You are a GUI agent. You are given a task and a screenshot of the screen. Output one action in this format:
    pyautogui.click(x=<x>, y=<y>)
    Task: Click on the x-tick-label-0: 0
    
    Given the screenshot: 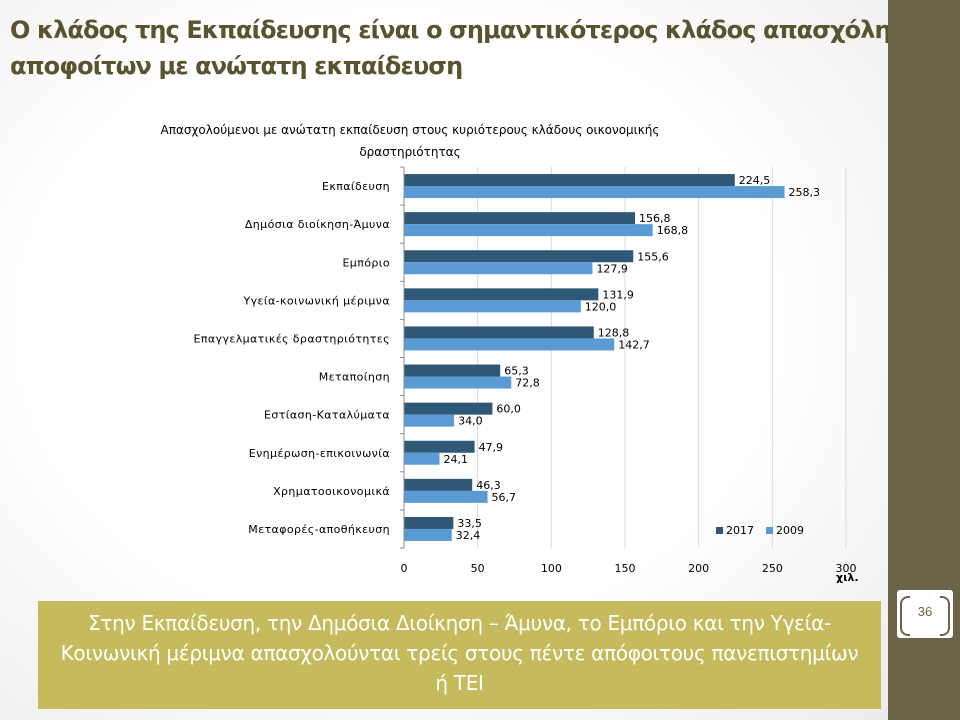 What is the action you would take?
    pyautogui.click(x=404, y=568)
    